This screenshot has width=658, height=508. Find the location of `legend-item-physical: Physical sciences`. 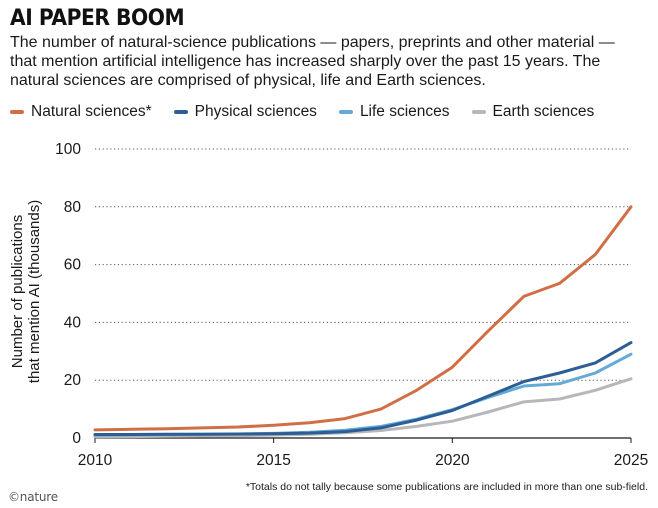

legend-item-physical: Physical sciences is located at coordinates (245, 112).